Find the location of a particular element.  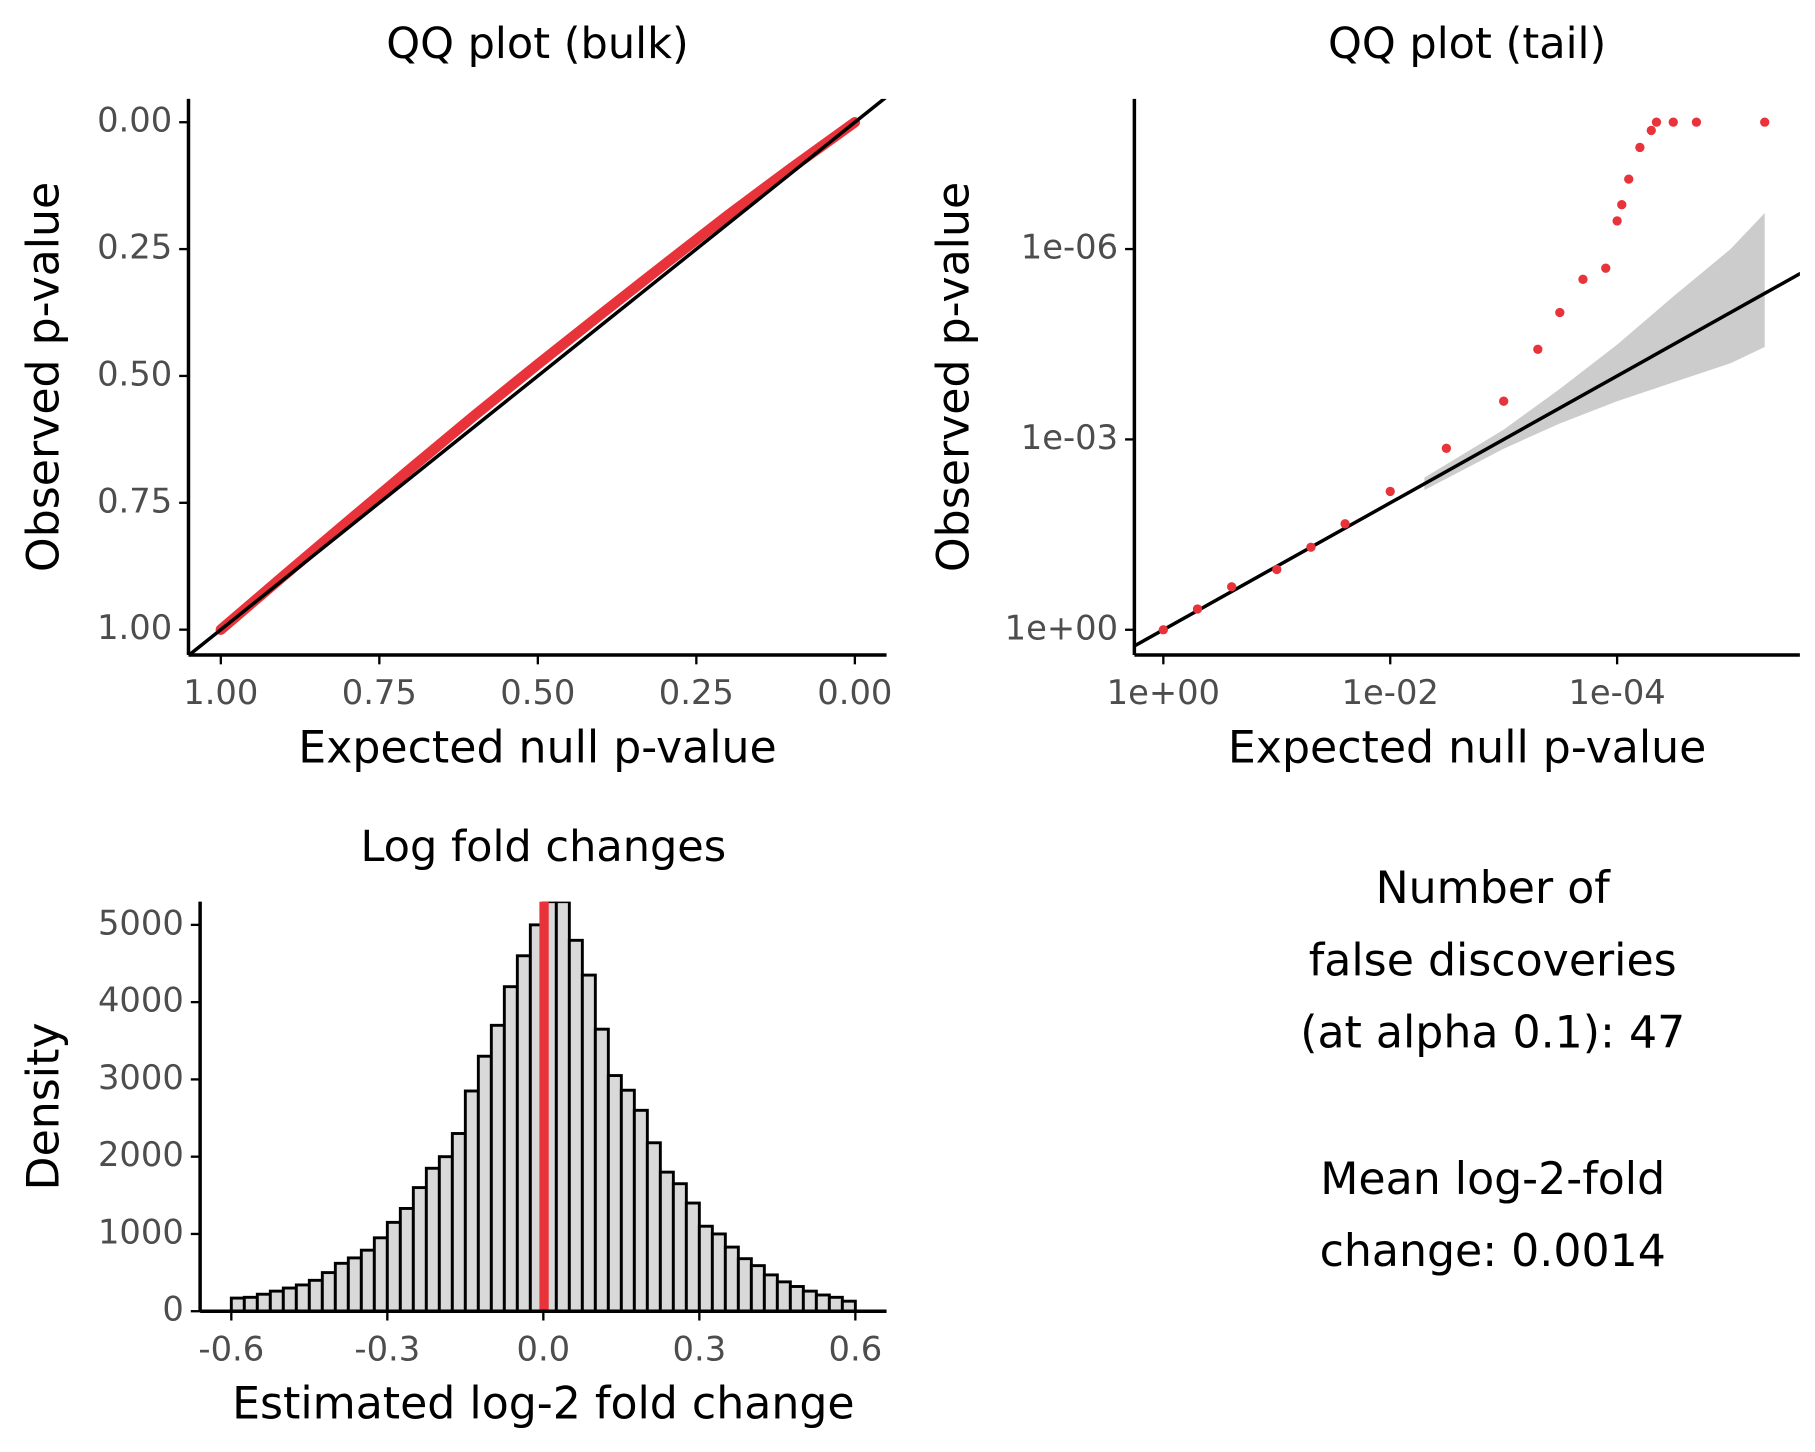

observed-line is located at coordinates (538, 376).